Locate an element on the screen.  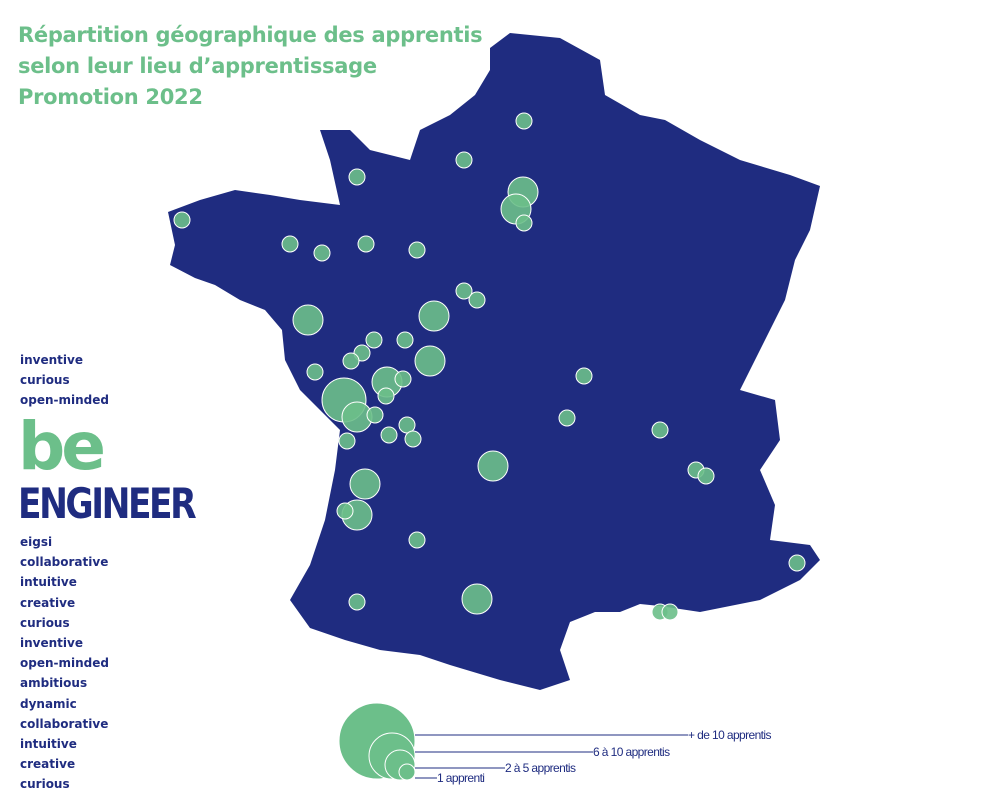
legend-bubble-tiny is located at coordinates (407, 772).